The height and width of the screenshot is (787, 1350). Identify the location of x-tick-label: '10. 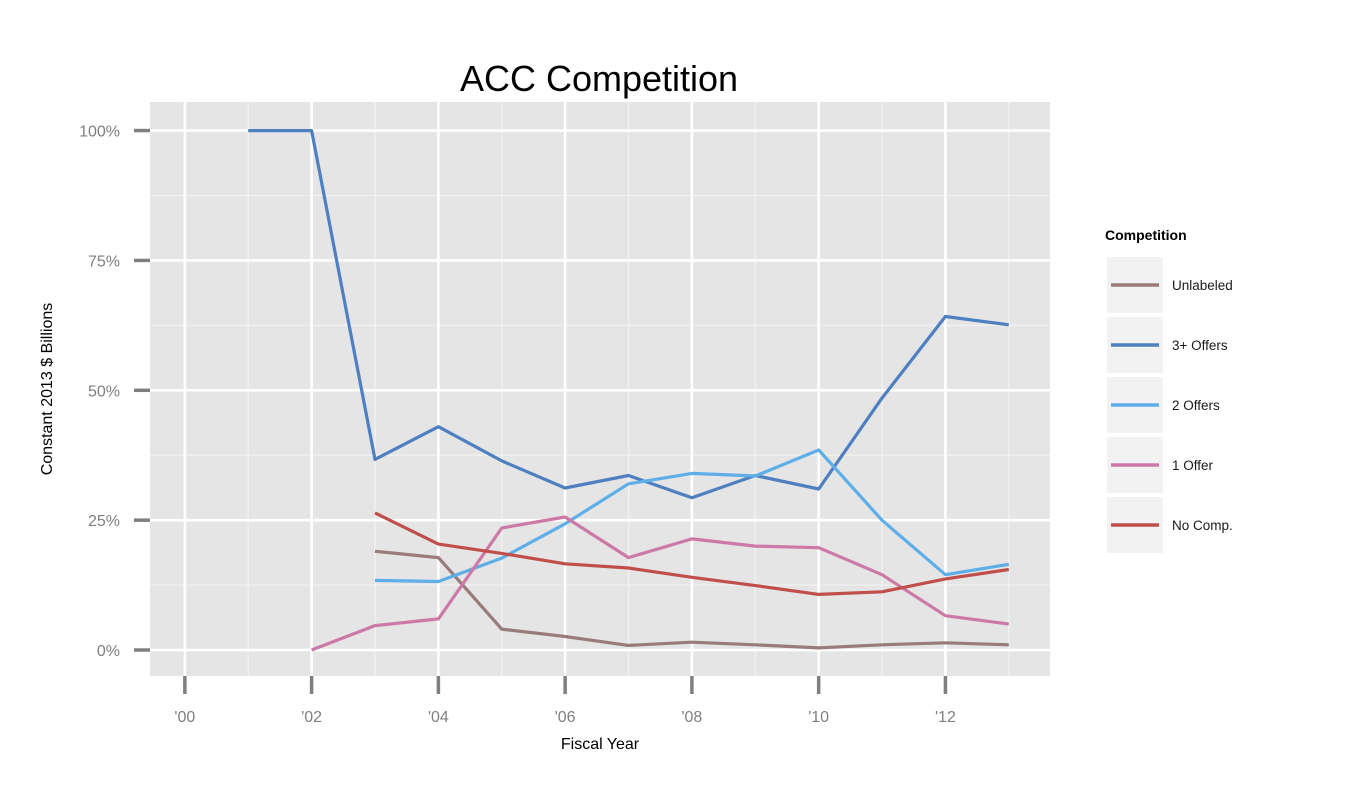
(818, 717).